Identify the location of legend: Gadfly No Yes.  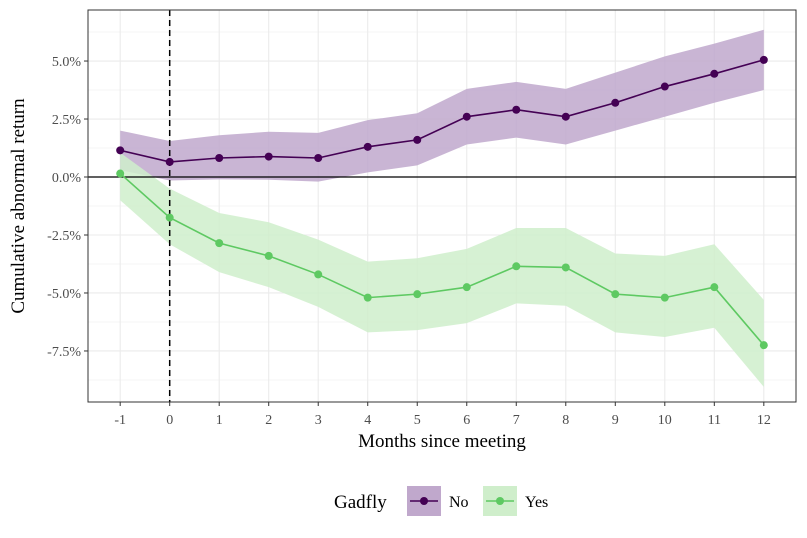
(441, 501).